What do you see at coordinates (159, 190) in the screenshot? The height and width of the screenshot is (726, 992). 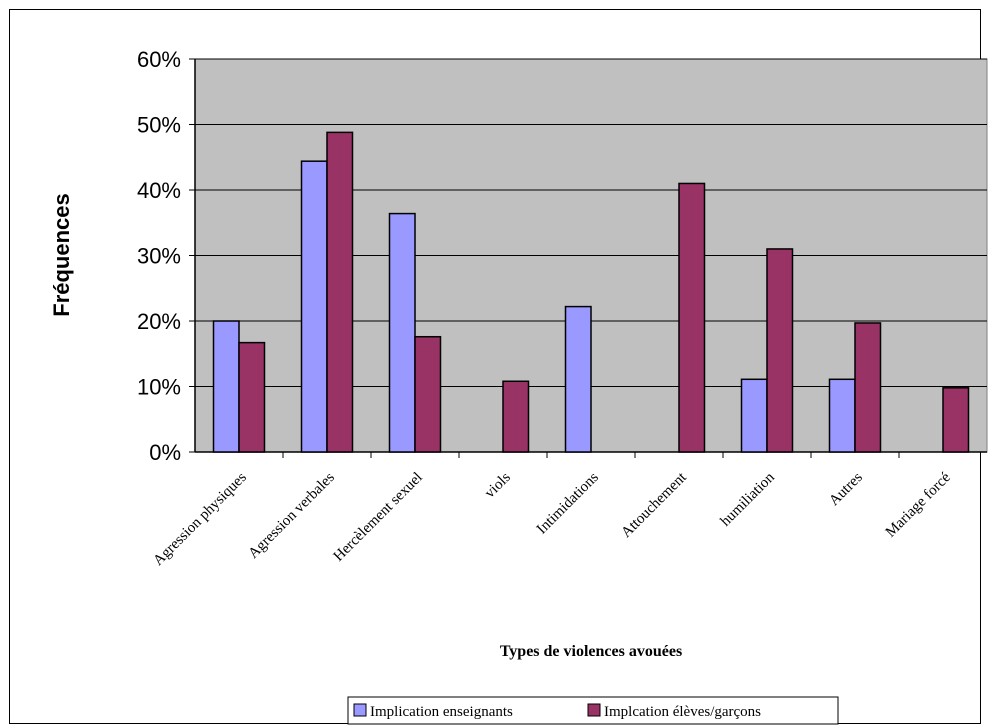 I see `y-tick-label: 40%` at bounding box center [159, 190].